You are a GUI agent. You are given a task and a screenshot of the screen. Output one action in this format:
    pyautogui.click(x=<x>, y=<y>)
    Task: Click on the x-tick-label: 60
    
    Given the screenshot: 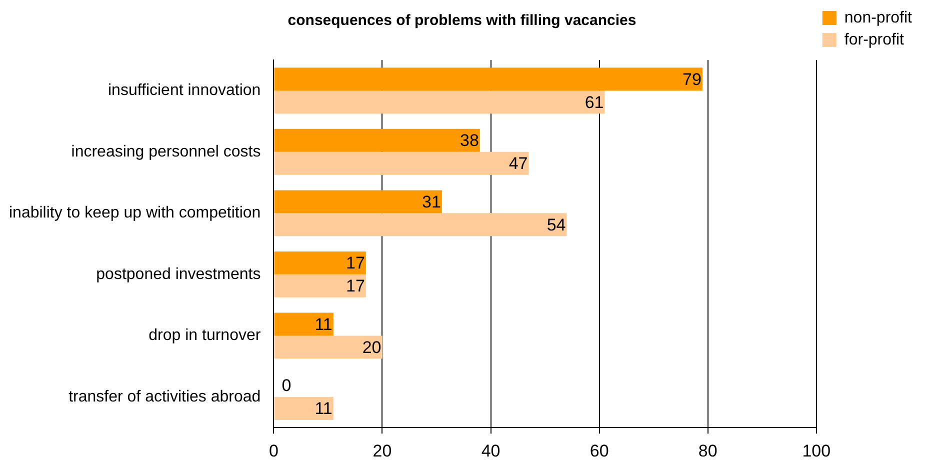 What is the action you would take?
    pyautogui.click(x=599, y=450)
    